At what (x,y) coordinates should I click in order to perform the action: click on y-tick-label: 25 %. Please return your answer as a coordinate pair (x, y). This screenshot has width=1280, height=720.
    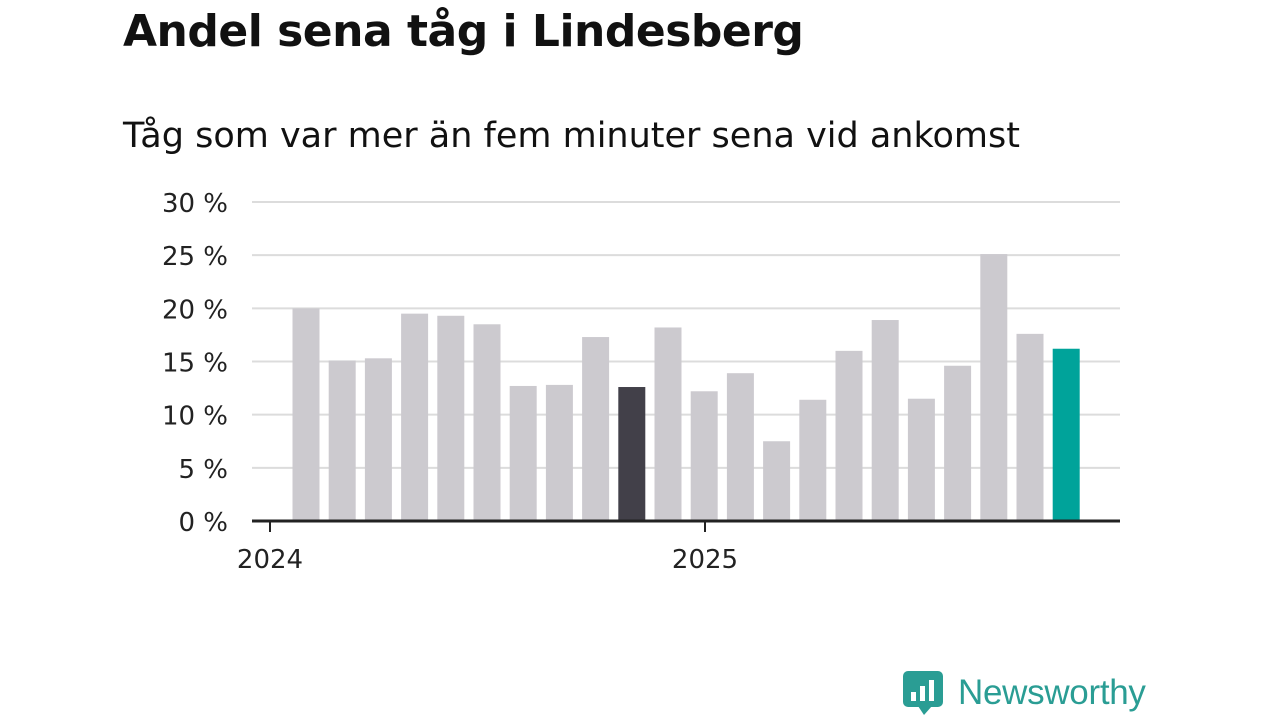
    Looking at the image, I should click on (195, 257).